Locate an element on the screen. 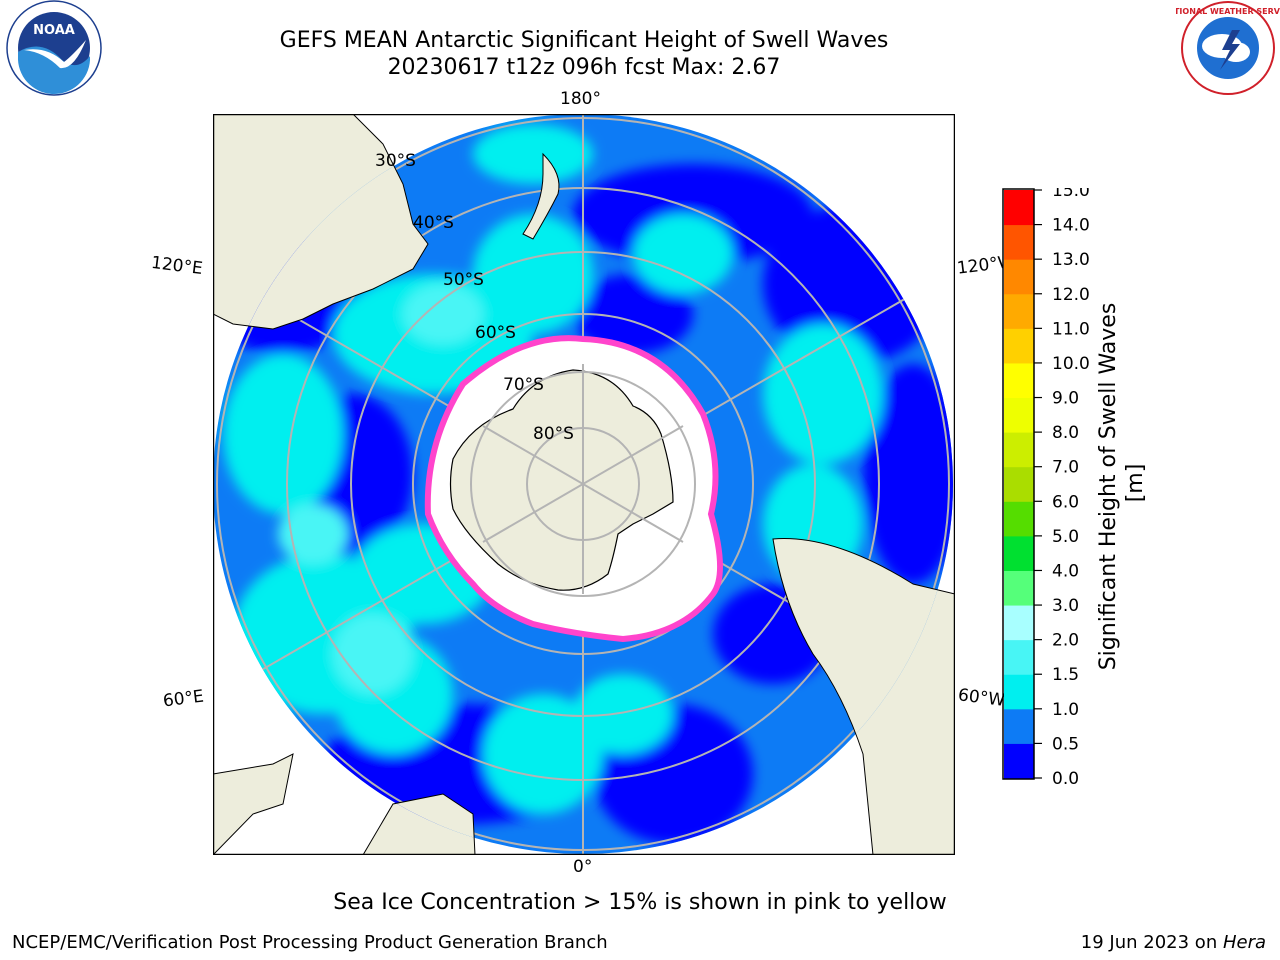 The image size is (1280, 960). lon-label-180: 180° is located at coordinates (580, 99).